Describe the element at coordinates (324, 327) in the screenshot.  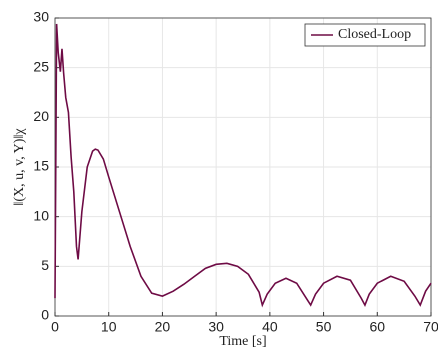
I see `x-tick-label: 50` at that location.